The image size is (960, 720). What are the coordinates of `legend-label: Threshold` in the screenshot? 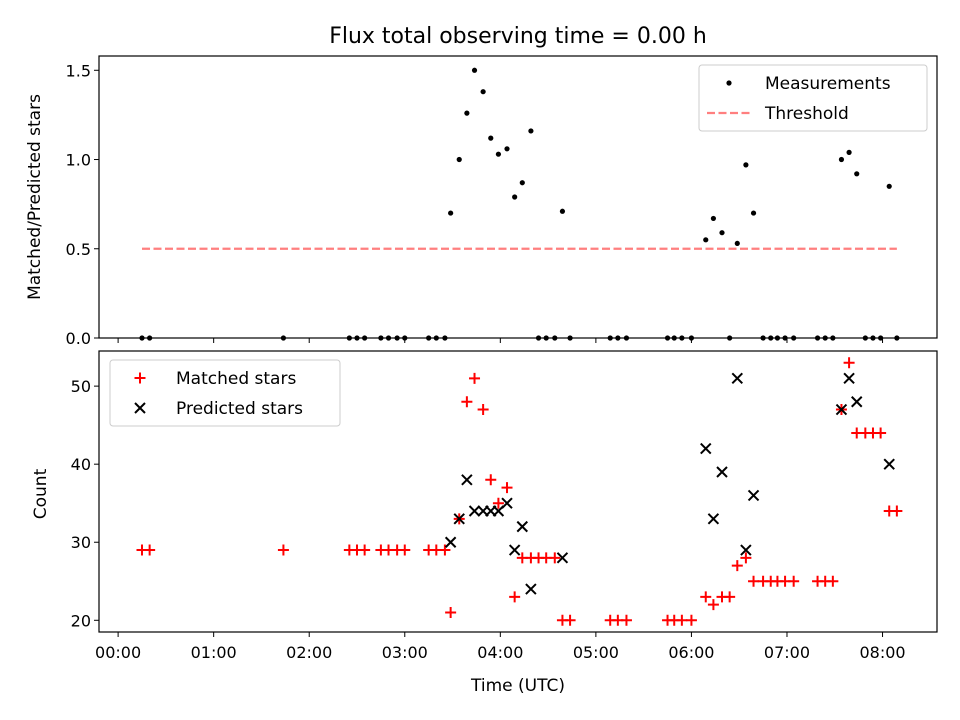 It's located at (806, 114).